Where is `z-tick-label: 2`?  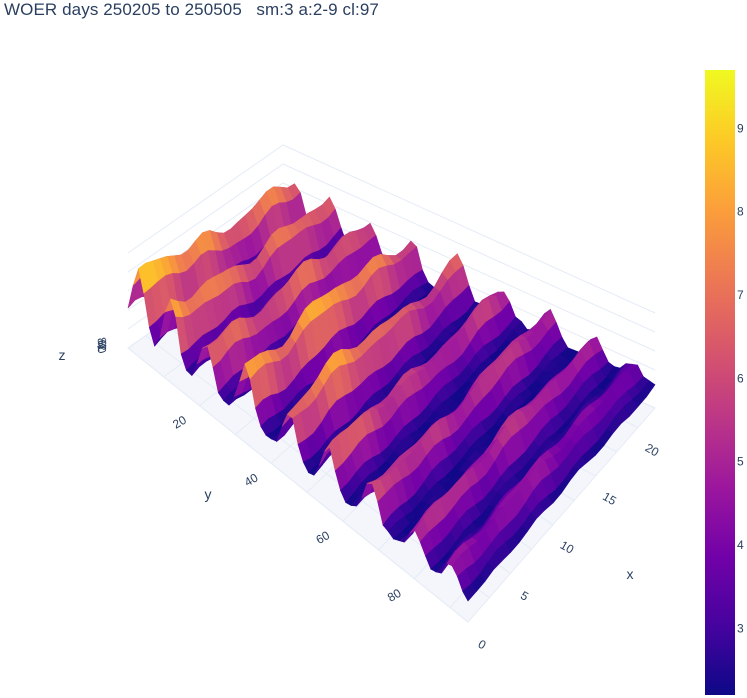
z-tick-label: 2 is located at coordinates (101, 348).